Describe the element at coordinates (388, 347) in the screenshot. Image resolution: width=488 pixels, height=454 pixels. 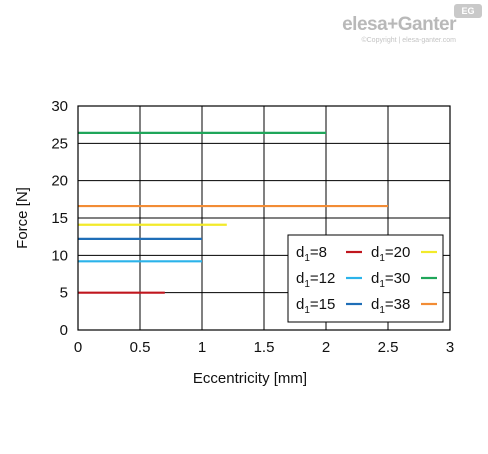
I see `x-tick-label: 2.5` at that location.